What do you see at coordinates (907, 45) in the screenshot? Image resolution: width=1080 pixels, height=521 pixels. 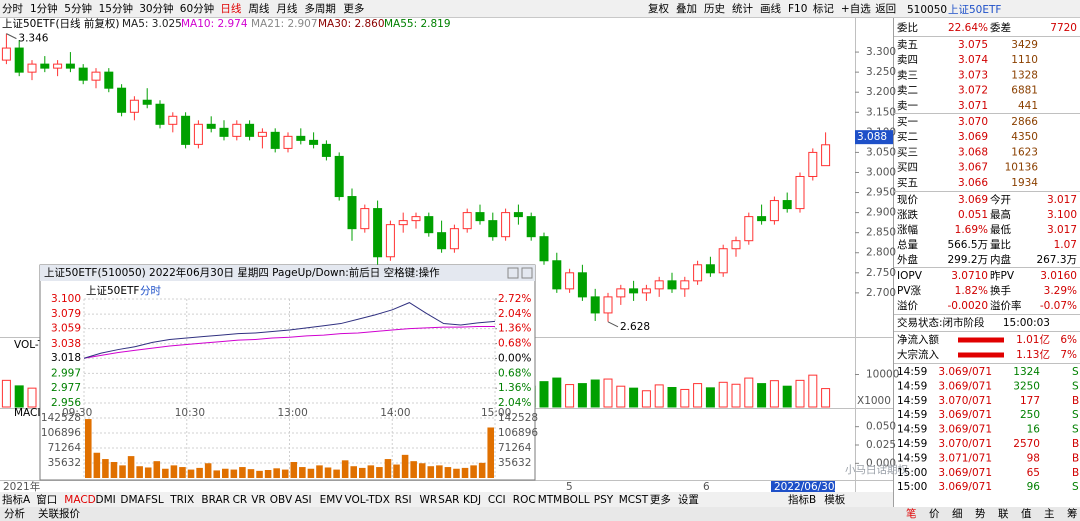 I see `ask-label: 卖五` at bounding box center [907, 45].